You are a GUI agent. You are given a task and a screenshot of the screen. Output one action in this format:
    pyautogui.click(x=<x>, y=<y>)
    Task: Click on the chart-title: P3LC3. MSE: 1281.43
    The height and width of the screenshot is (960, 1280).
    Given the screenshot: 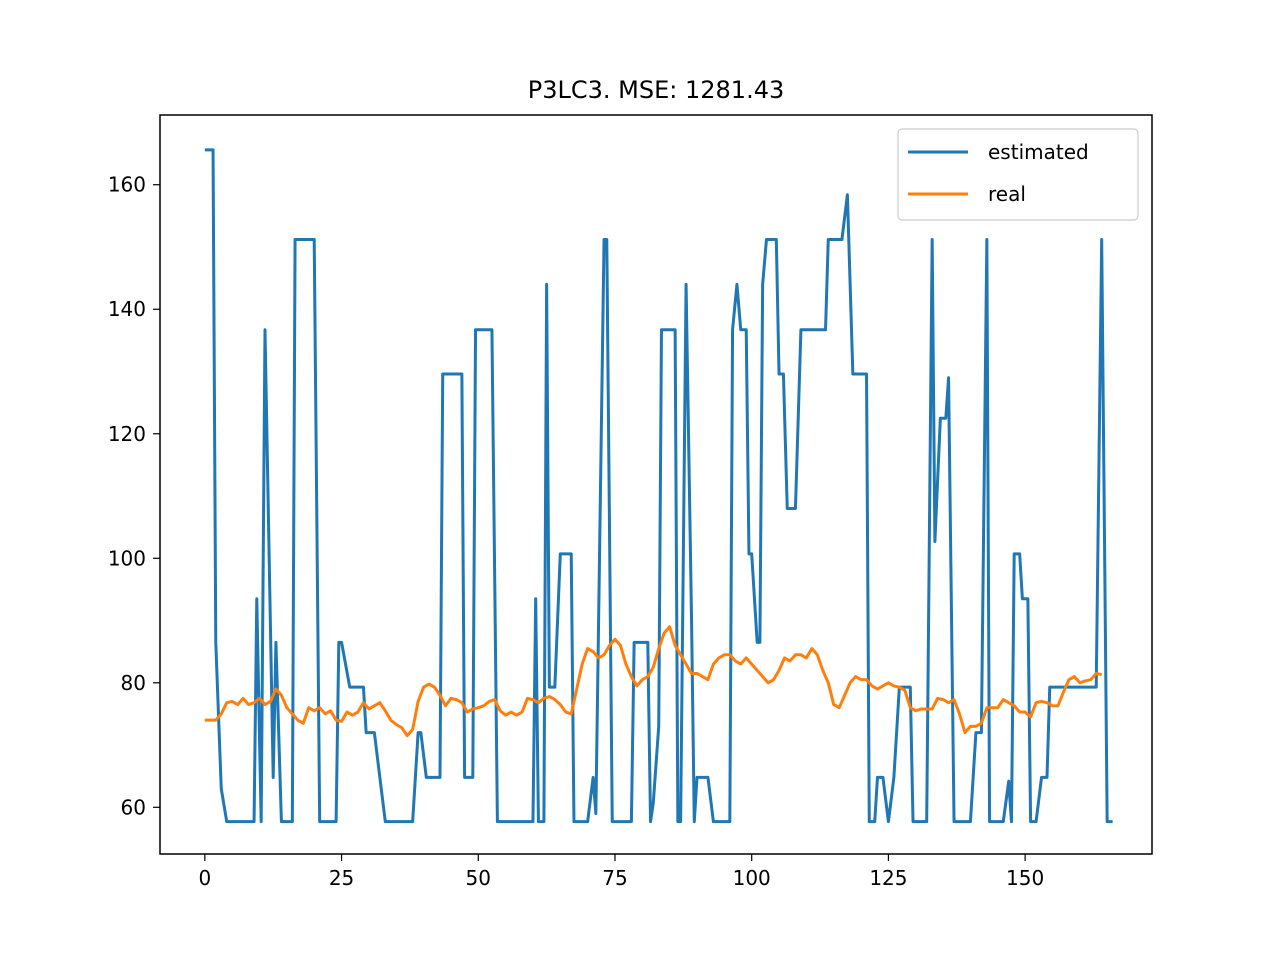 What is the action you would take?
    pyautogui.click(x=656, y=90)
    